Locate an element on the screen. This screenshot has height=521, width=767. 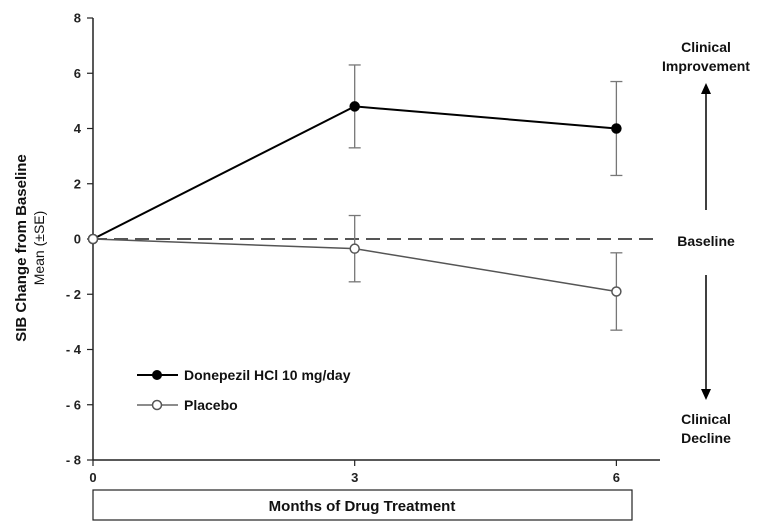
x-axis-label: Months of Drug Treatment is located at coordinates (362, 506).